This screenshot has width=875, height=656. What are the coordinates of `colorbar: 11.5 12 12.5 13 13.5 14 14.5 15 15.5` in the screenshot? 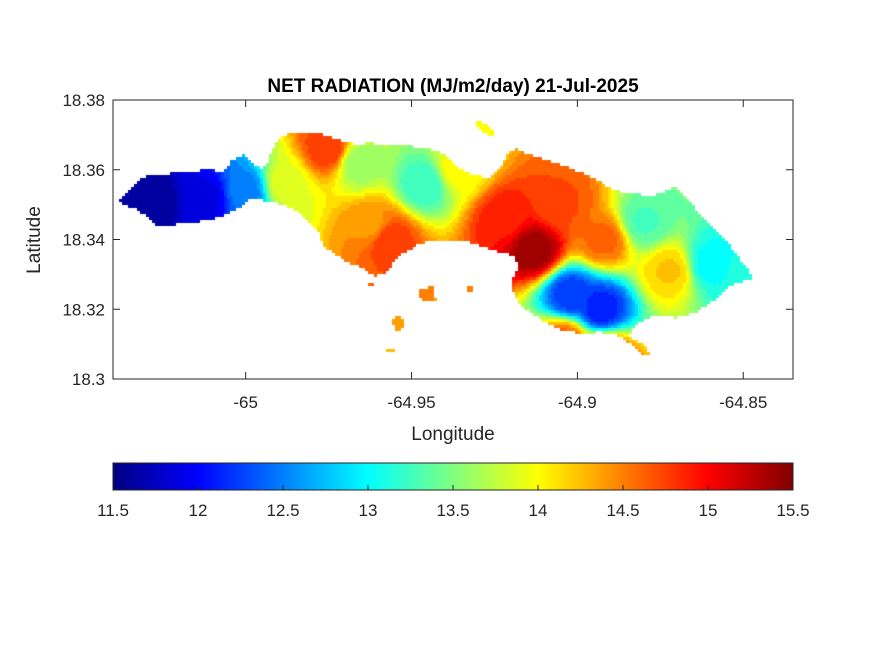 It's located at (453, 491).